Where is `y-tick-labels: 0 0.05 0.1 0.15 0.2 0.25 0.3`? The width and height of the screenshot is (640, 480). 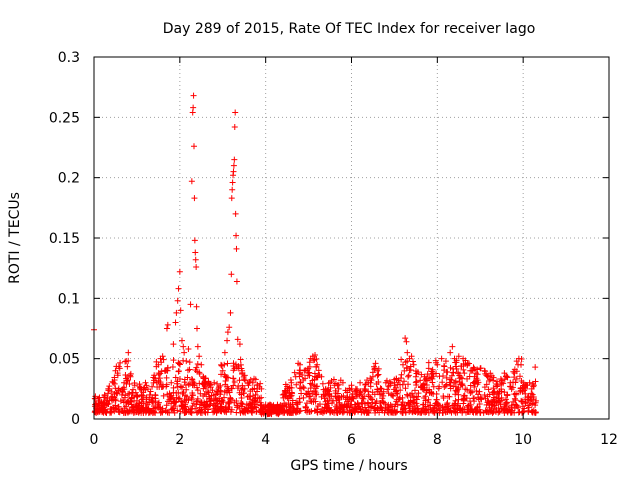
y-tick-labels: 0 0.05 0.1 0.15 0.2 0.25 0.3 is located at coordinates (64, 239).